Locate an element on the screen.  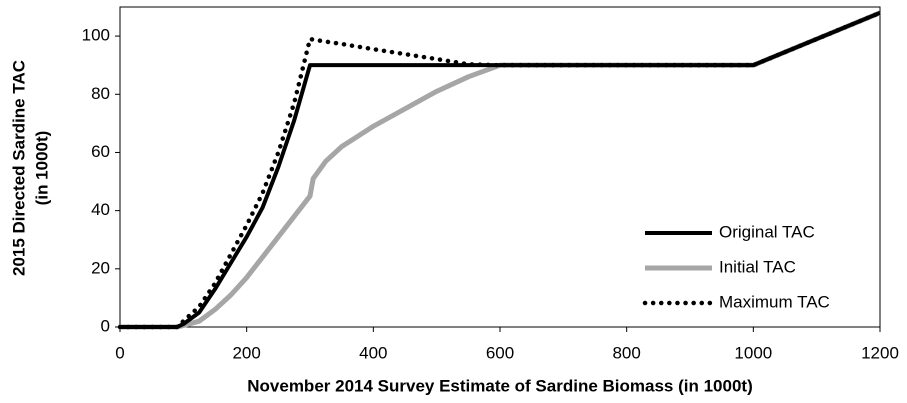
y-tick-label: 20 is located at coordinates (100, 267).